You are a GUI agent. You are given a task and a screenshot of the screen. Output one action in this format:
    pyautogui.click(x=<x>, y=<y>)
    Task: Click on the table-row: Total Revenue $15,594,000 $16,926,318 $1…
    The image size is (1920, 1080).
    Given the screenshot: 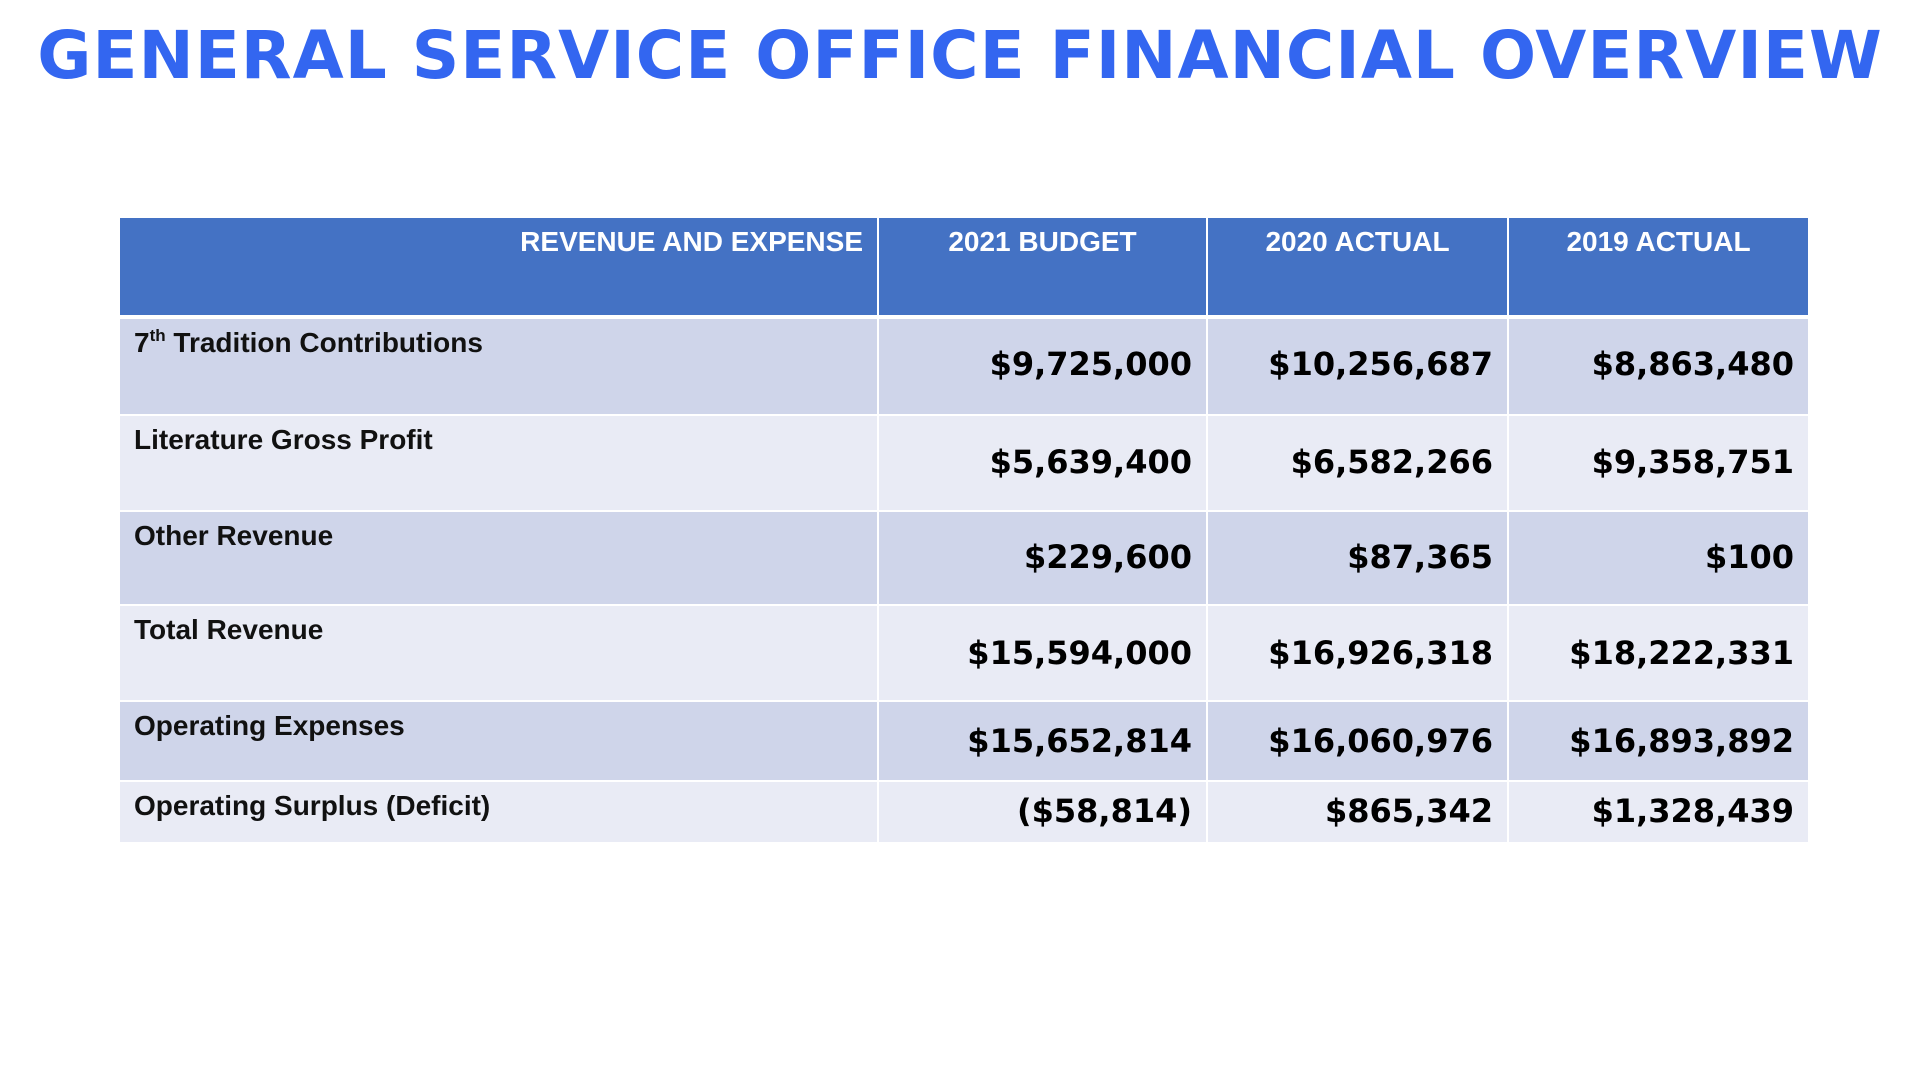 What is the action you would take?
    pyautogui.click(x=964, y=653)
    